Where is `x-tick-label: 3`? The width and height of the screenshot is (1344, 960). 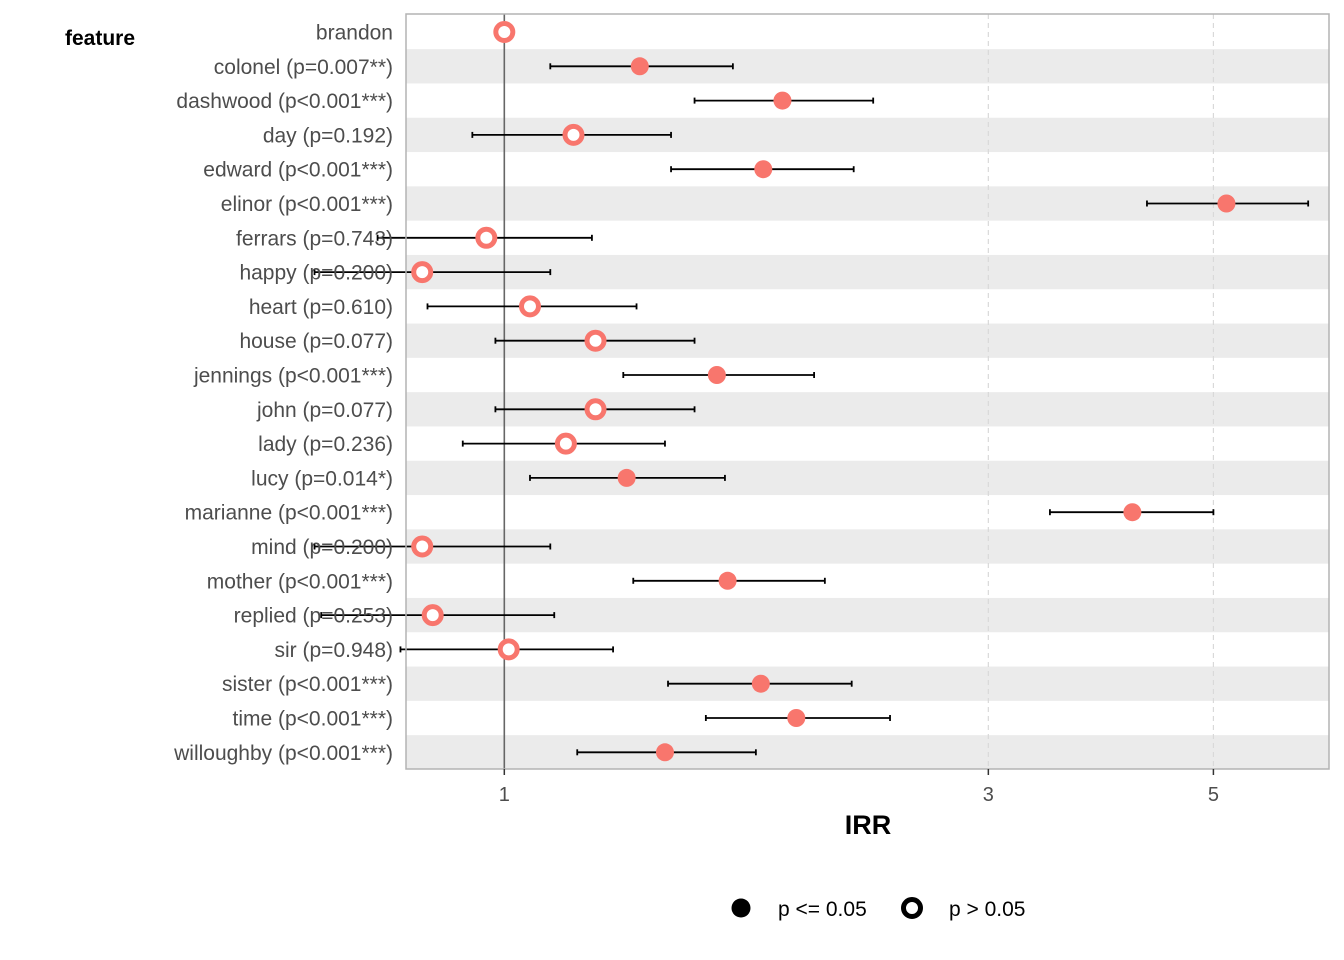 x-tick-label: 3 is located at coordinates (988, 795).